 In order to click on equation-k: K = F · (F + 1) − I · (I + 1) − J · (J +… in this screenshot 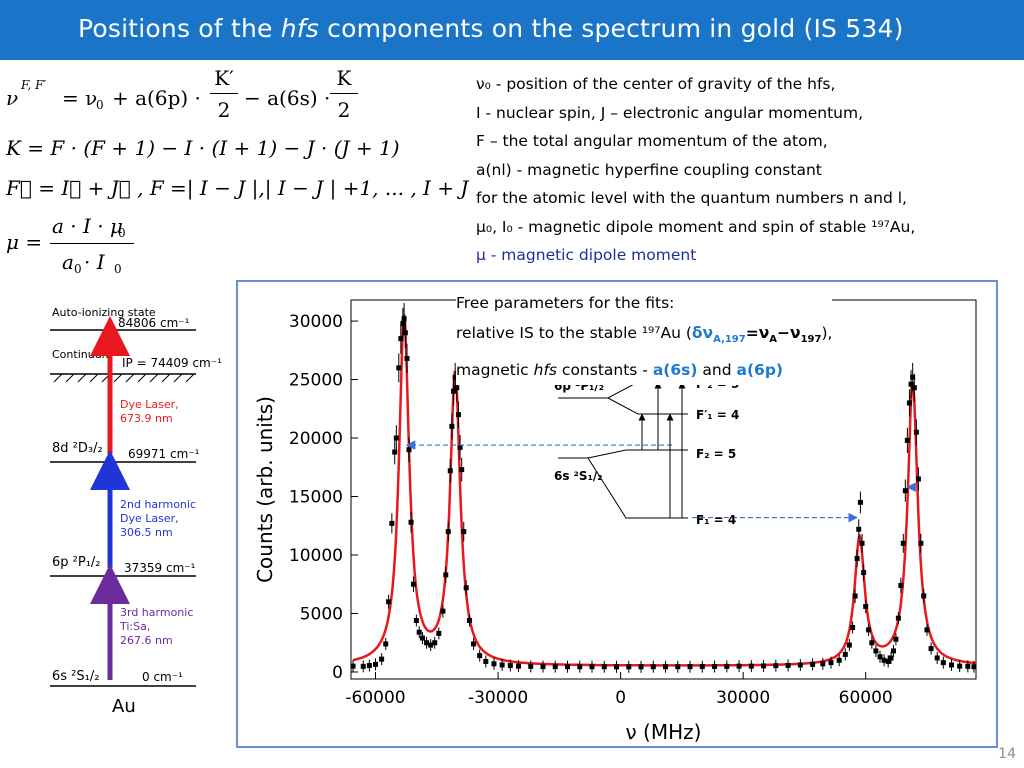, I will do `click(203, 148)`.